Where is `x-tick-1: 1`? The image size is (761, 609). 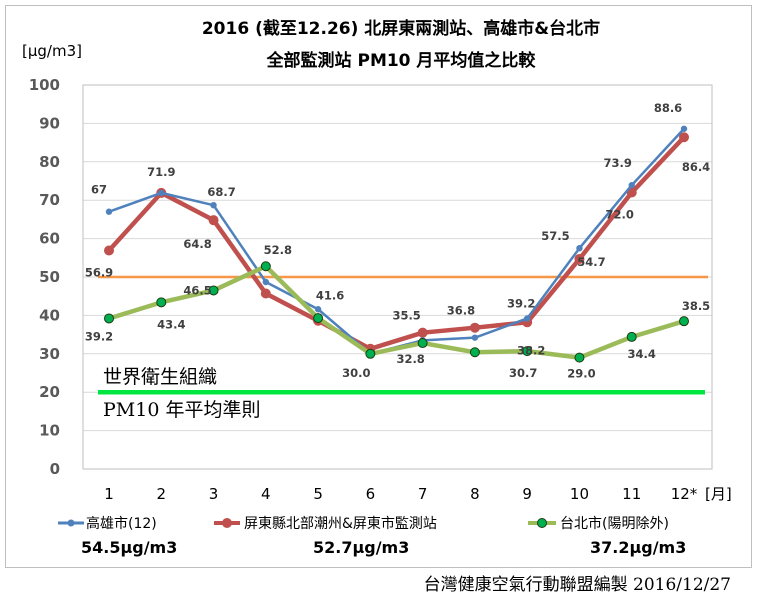 x-tick-1: 1 is located at coordinates (109, 494).